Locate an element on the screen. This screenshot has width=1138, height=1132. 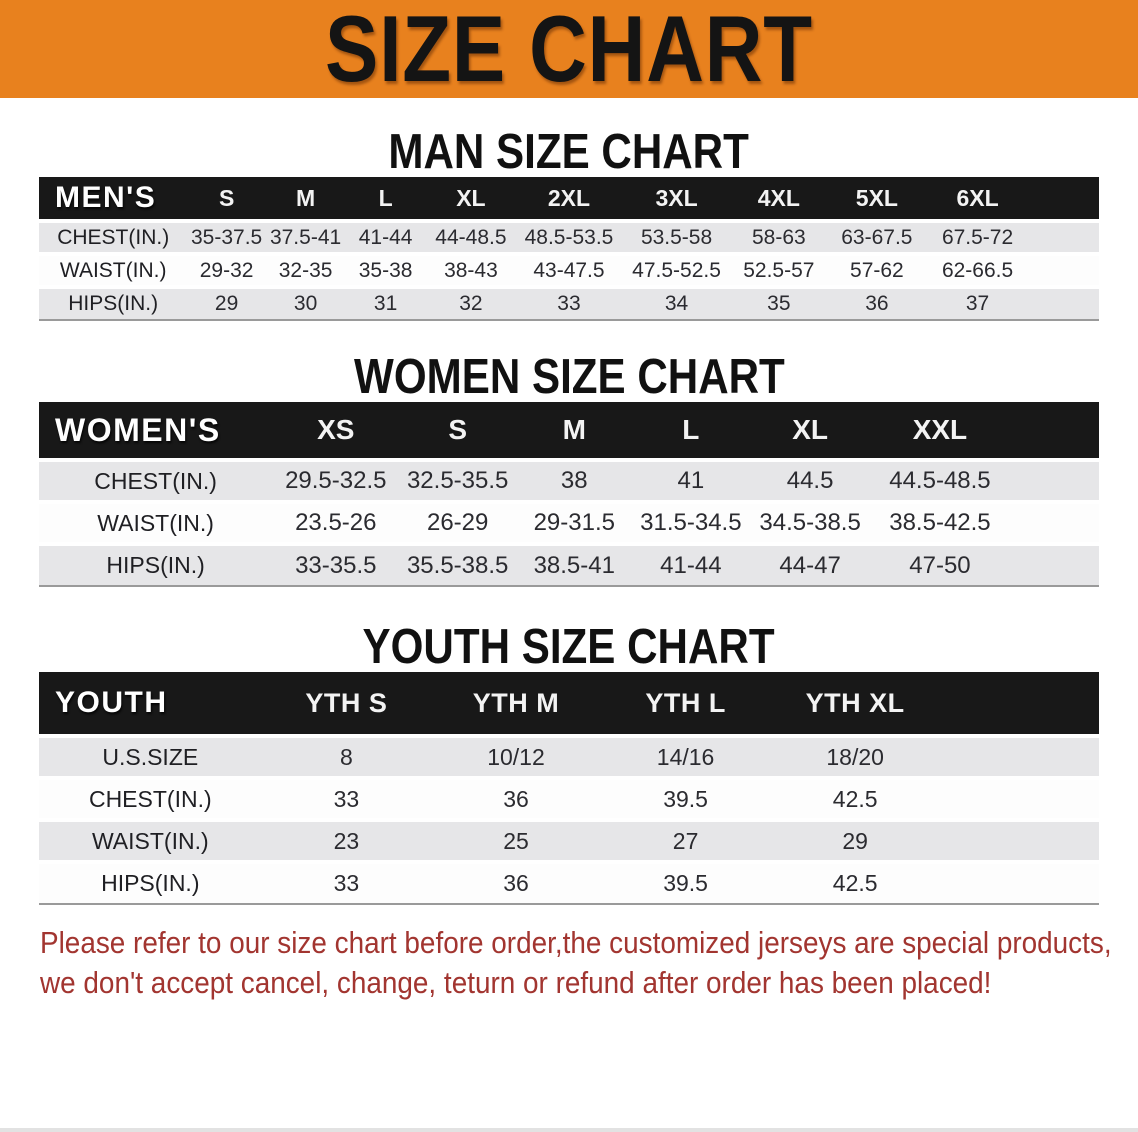
size-cell: 33-35.5 is located at coordinates (336, 565).